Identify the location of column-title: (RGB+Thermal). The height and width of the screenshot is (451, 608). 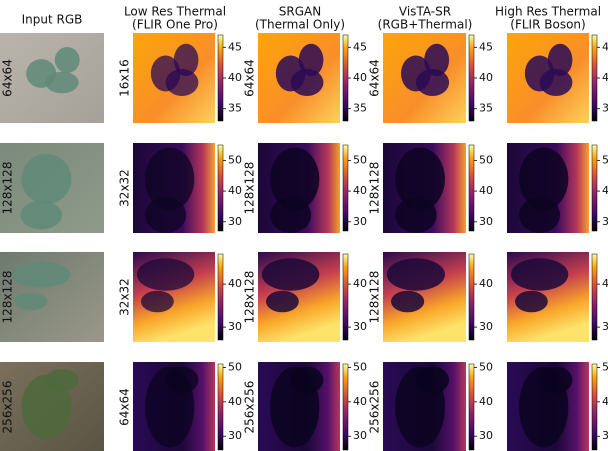
(425, 25).